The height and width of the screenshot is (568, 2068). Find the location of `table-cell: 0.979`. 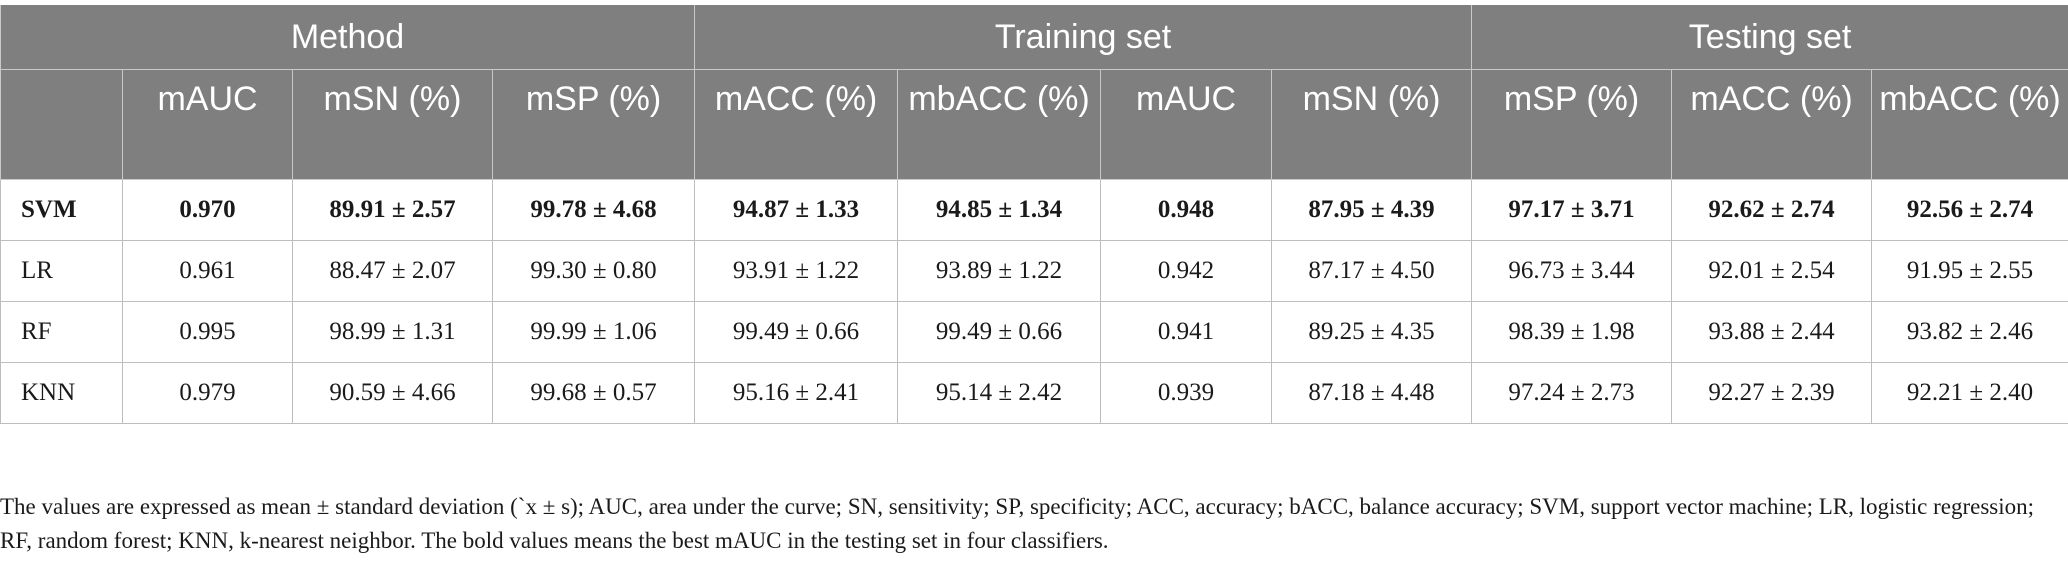

table-cell: 0.979 is located at coordinates (207, 393).